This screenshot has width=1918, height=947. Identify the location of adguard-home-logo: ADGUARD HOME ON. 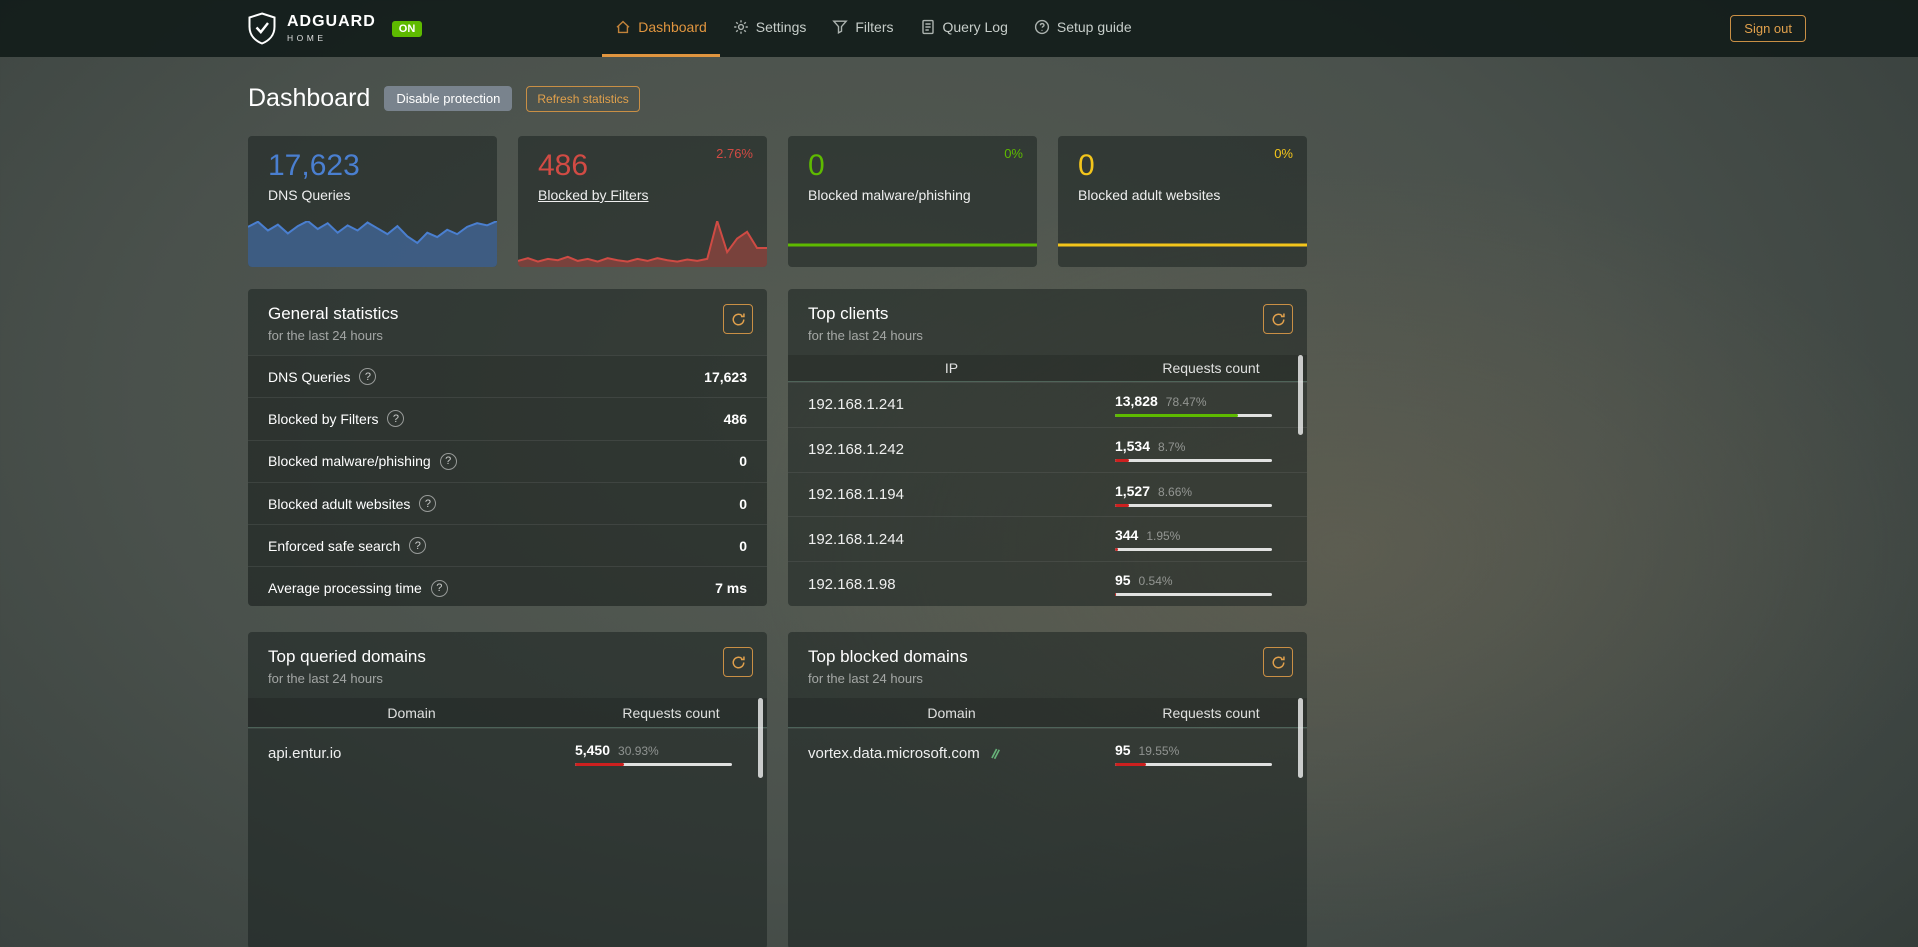
(335, 28).